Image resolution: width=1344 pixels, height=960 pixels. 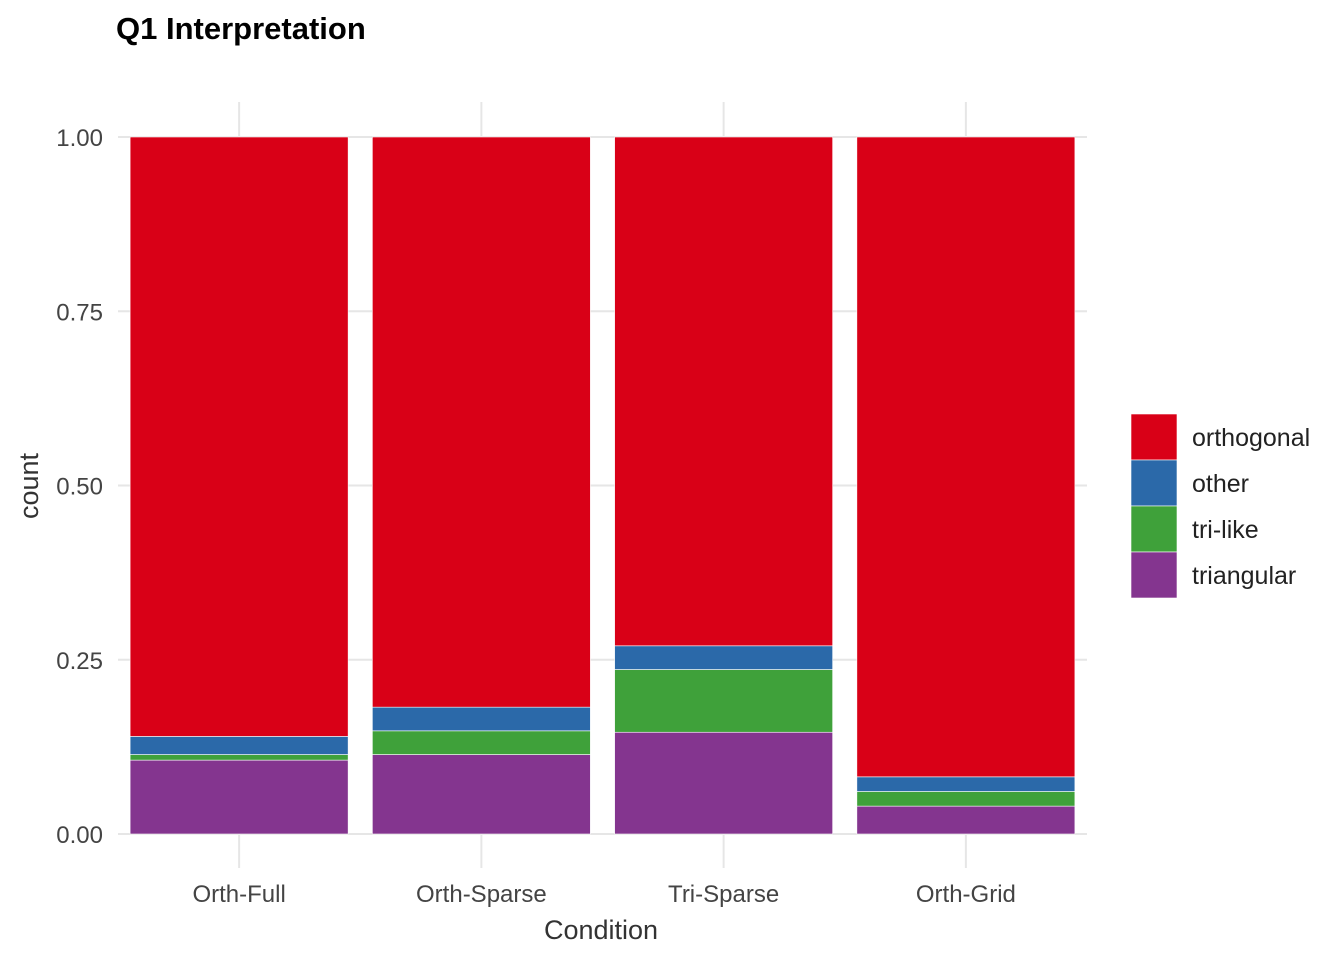 What do you see at coordinates (481, 894) in the screenshot?
I see `x-tick-label: Orth-Sparse` at bounding box center [481, 894].